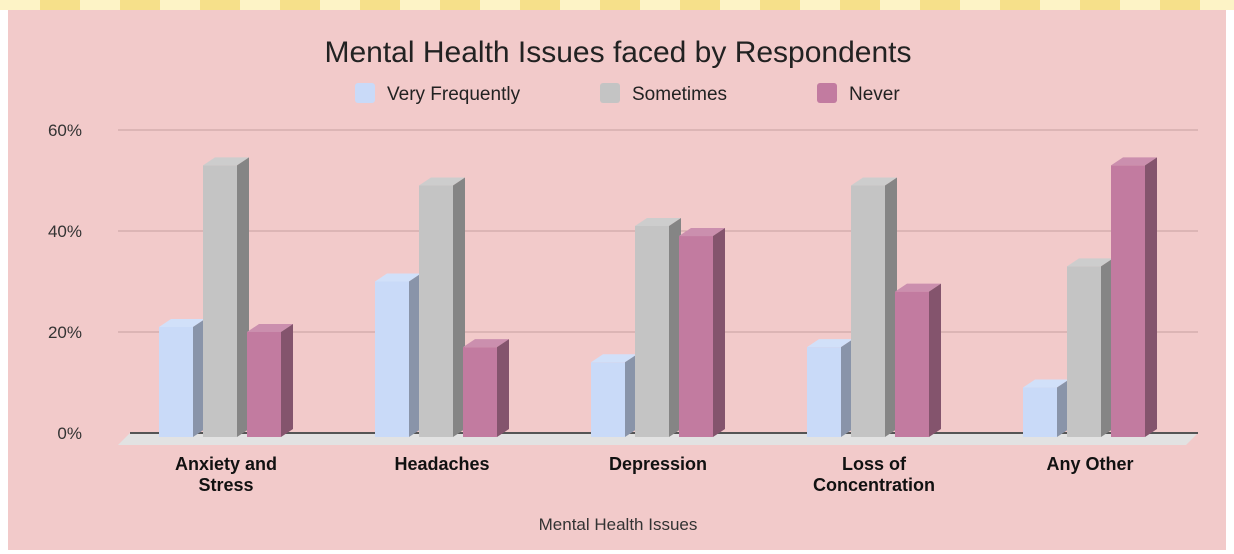 Image resolution: width=1234 pixels, height=554 pixels. I want to click on legend-label: Sometimes, so click(679, 94).